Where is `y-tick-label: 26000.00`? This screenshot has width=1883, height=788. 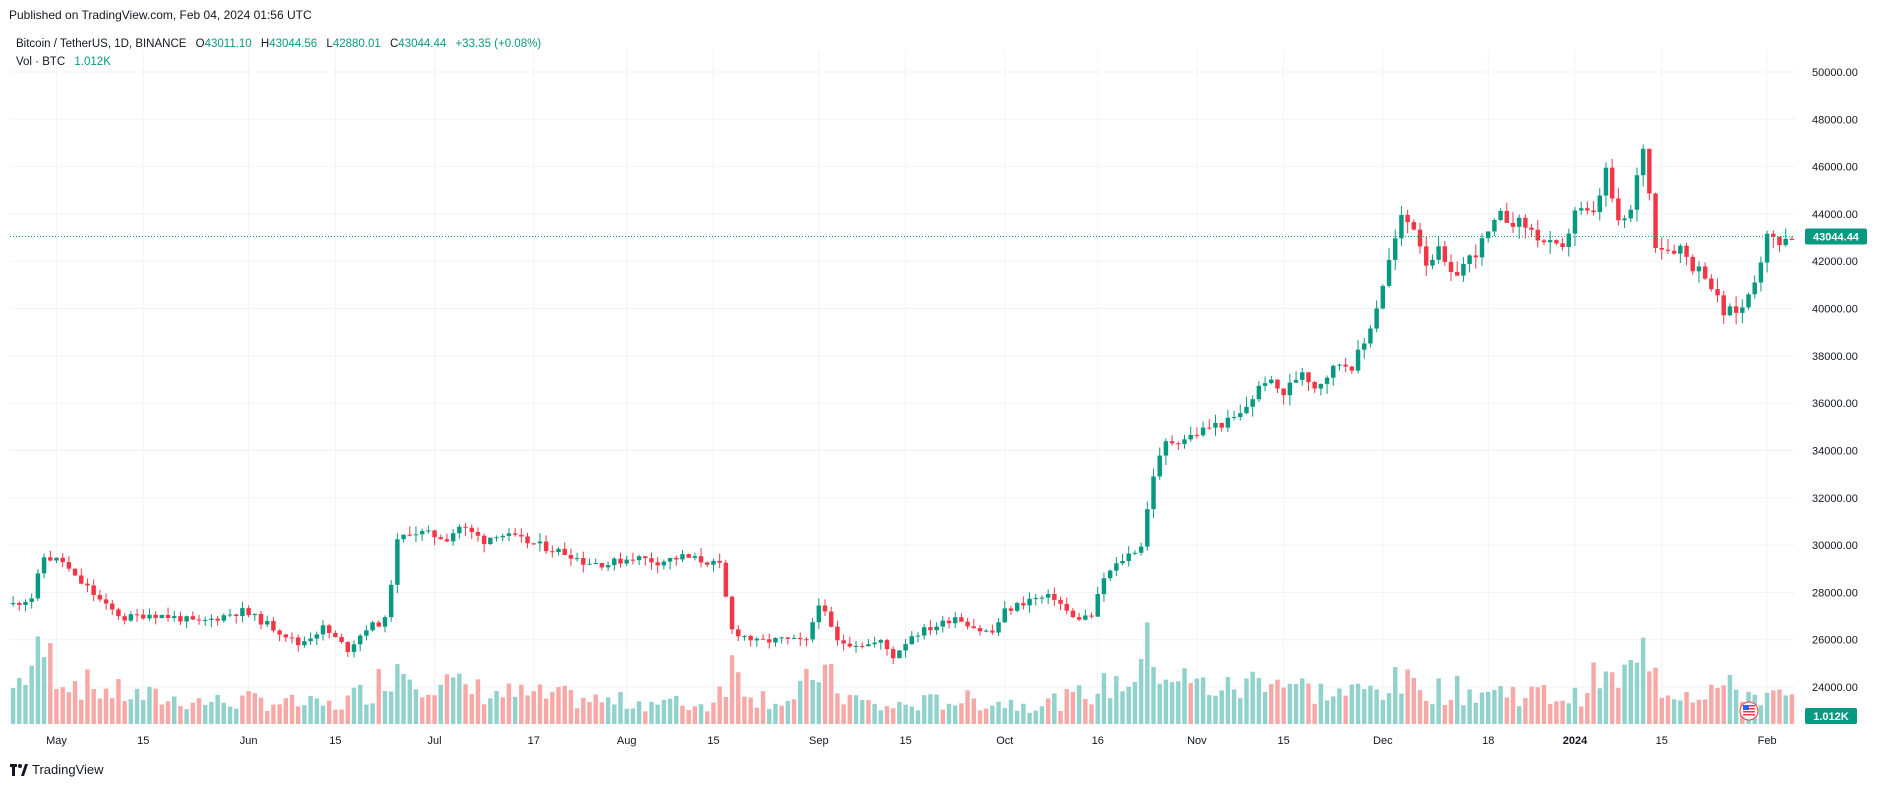
y-tick-label: 26000.00 is located at coordinates (1835, 641).